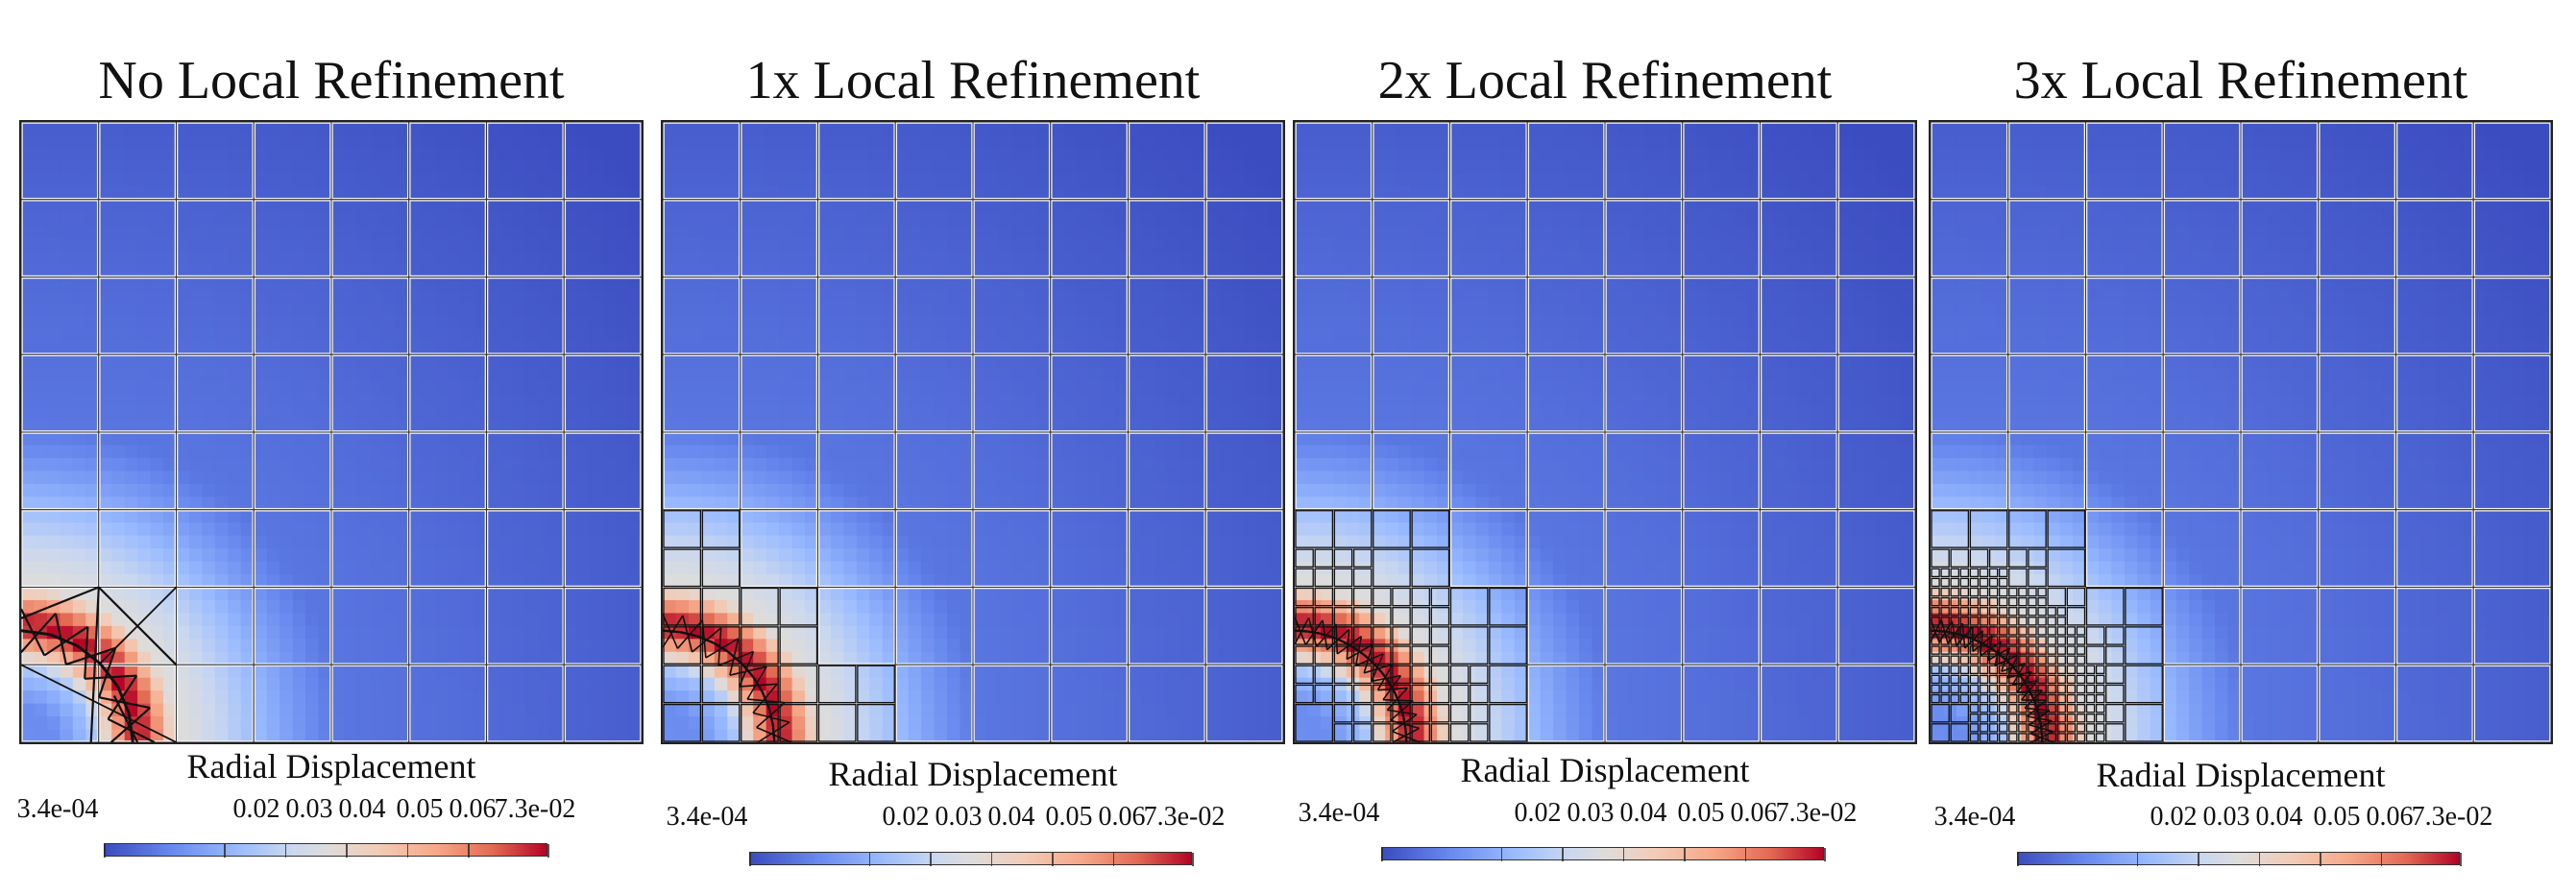 The image size is (2576, 895). Describe the element at coordinates (256, 809) in the screenshot. I see `colorbar-tick-label: 0.02` at that location.